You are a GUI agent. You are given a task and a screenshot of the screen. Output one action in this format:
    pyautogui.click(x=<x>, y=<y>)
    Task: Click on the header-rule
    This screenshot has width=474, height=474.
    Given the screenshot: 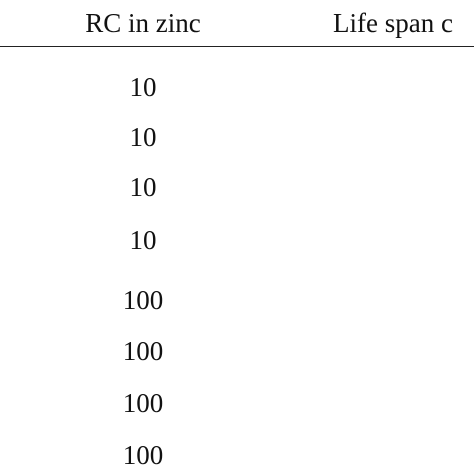 What is the action you would take?
    pyautogui.click(x=237, y=46)
    